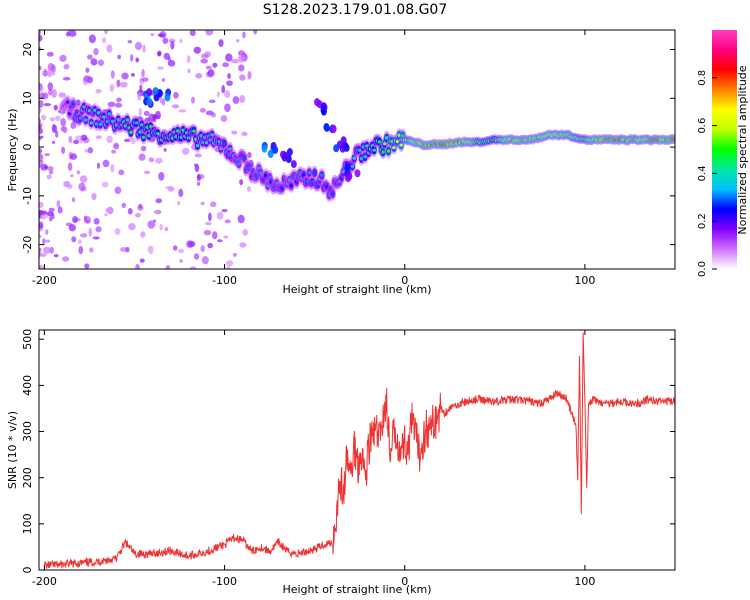  I want to click on spectrogram-y-label: Frequency (Hz), so click(12, 150).